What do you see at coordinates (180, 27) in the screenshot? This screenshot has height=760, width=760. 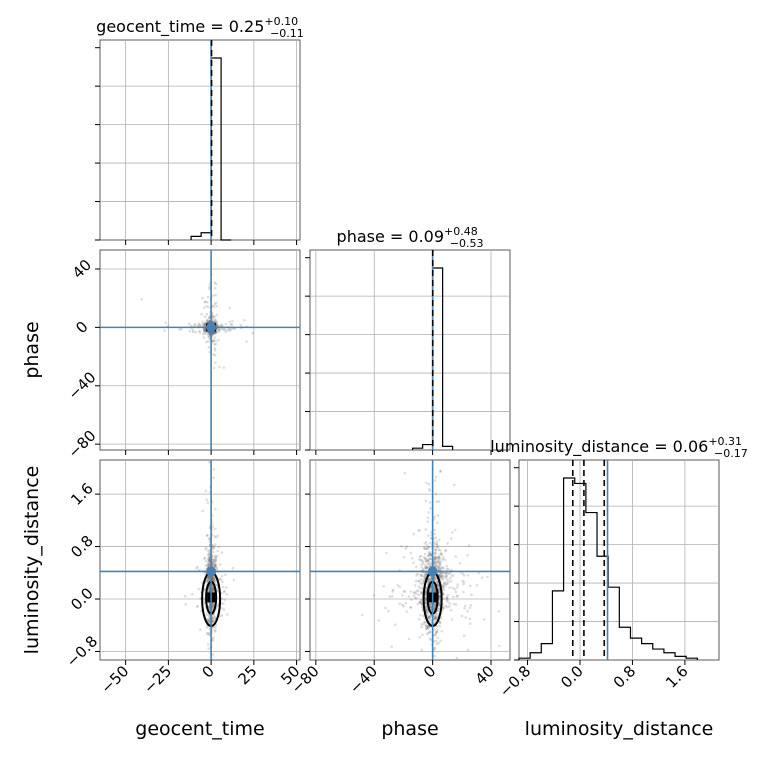 I see `title-value: geocent_time = 0.25` at bounding box center [180, 27].